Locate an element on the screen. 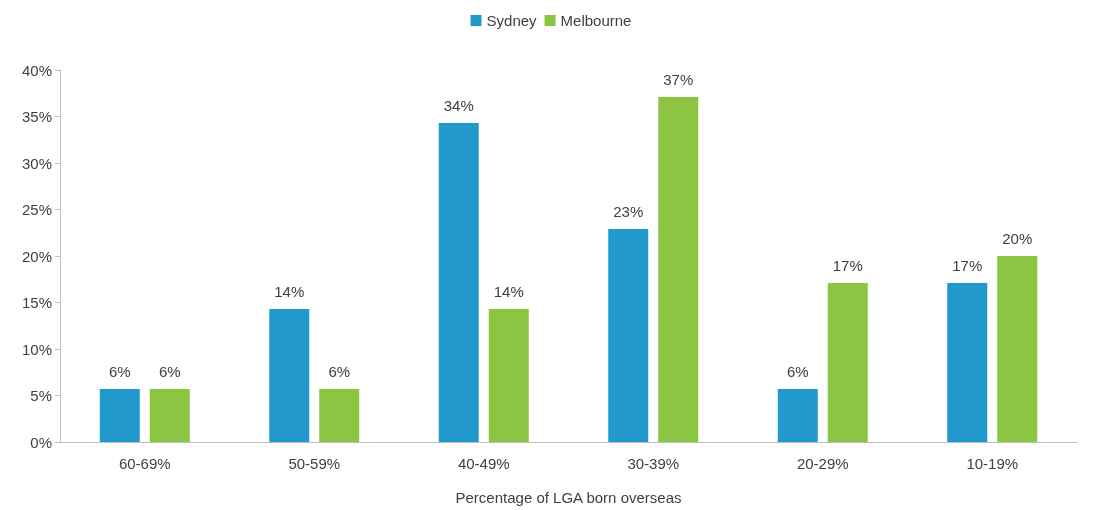 This screenshot has height=510, width=1102. x-axis-title: Percentage of LGA born overseas is located at coordinates (568, 497).